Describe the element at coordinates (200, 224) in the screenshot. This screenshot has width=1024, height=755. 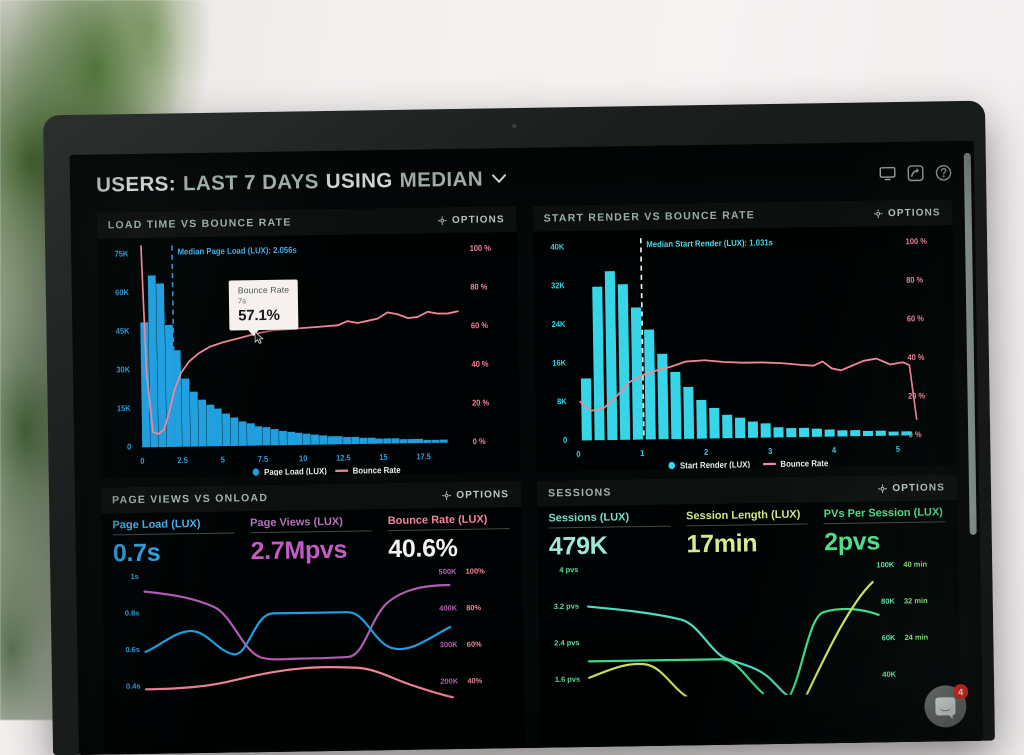
I see `panel-title: LOAD TIME VS BOUNCE RATE` at that location.